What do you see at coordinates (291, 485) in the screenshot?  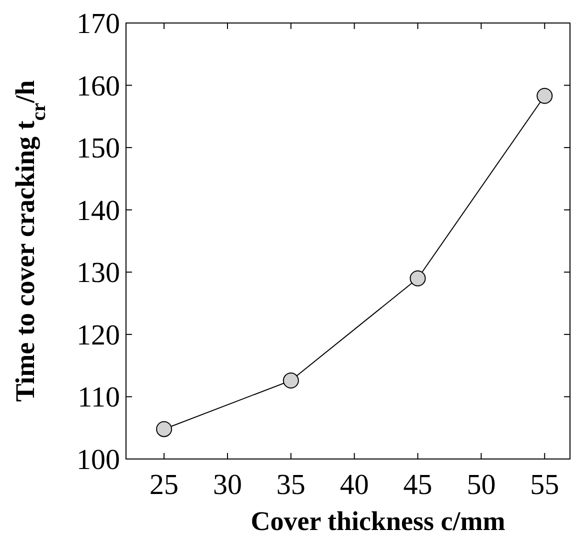 I see `x-tick-label: 35` at bounding box center [291, 485].